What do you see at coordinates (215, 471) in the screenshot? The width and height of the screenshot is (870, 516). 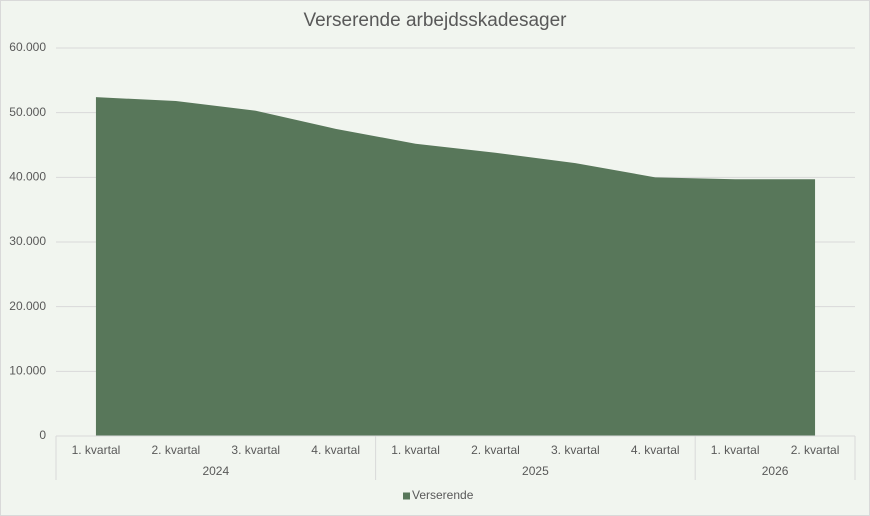 I see `group-label: 2024` at bounding box center [215, 471].